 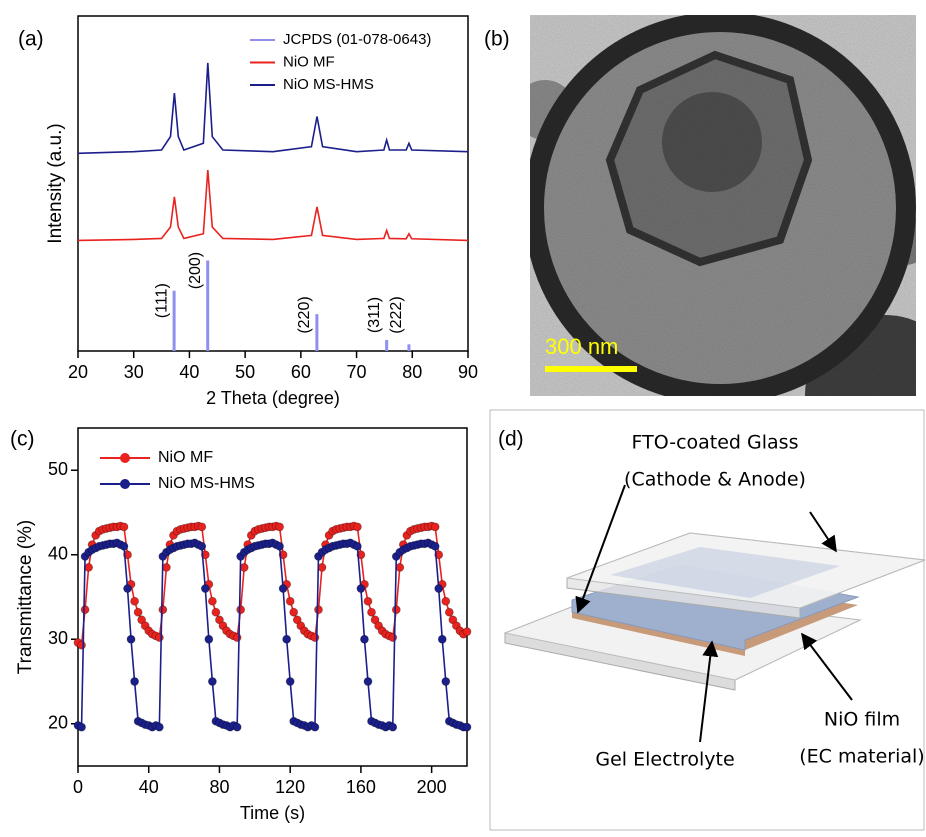 I want to click on x-tick-label: 20, so click(x=78, y=372).